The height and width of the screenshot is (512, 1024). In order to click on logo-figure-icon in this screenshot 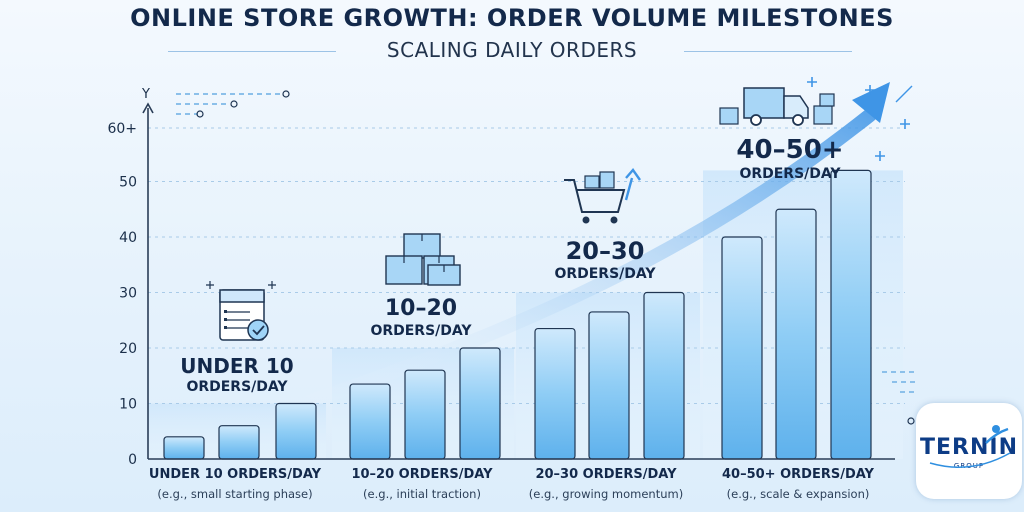, I will do `click(970, 446)`.